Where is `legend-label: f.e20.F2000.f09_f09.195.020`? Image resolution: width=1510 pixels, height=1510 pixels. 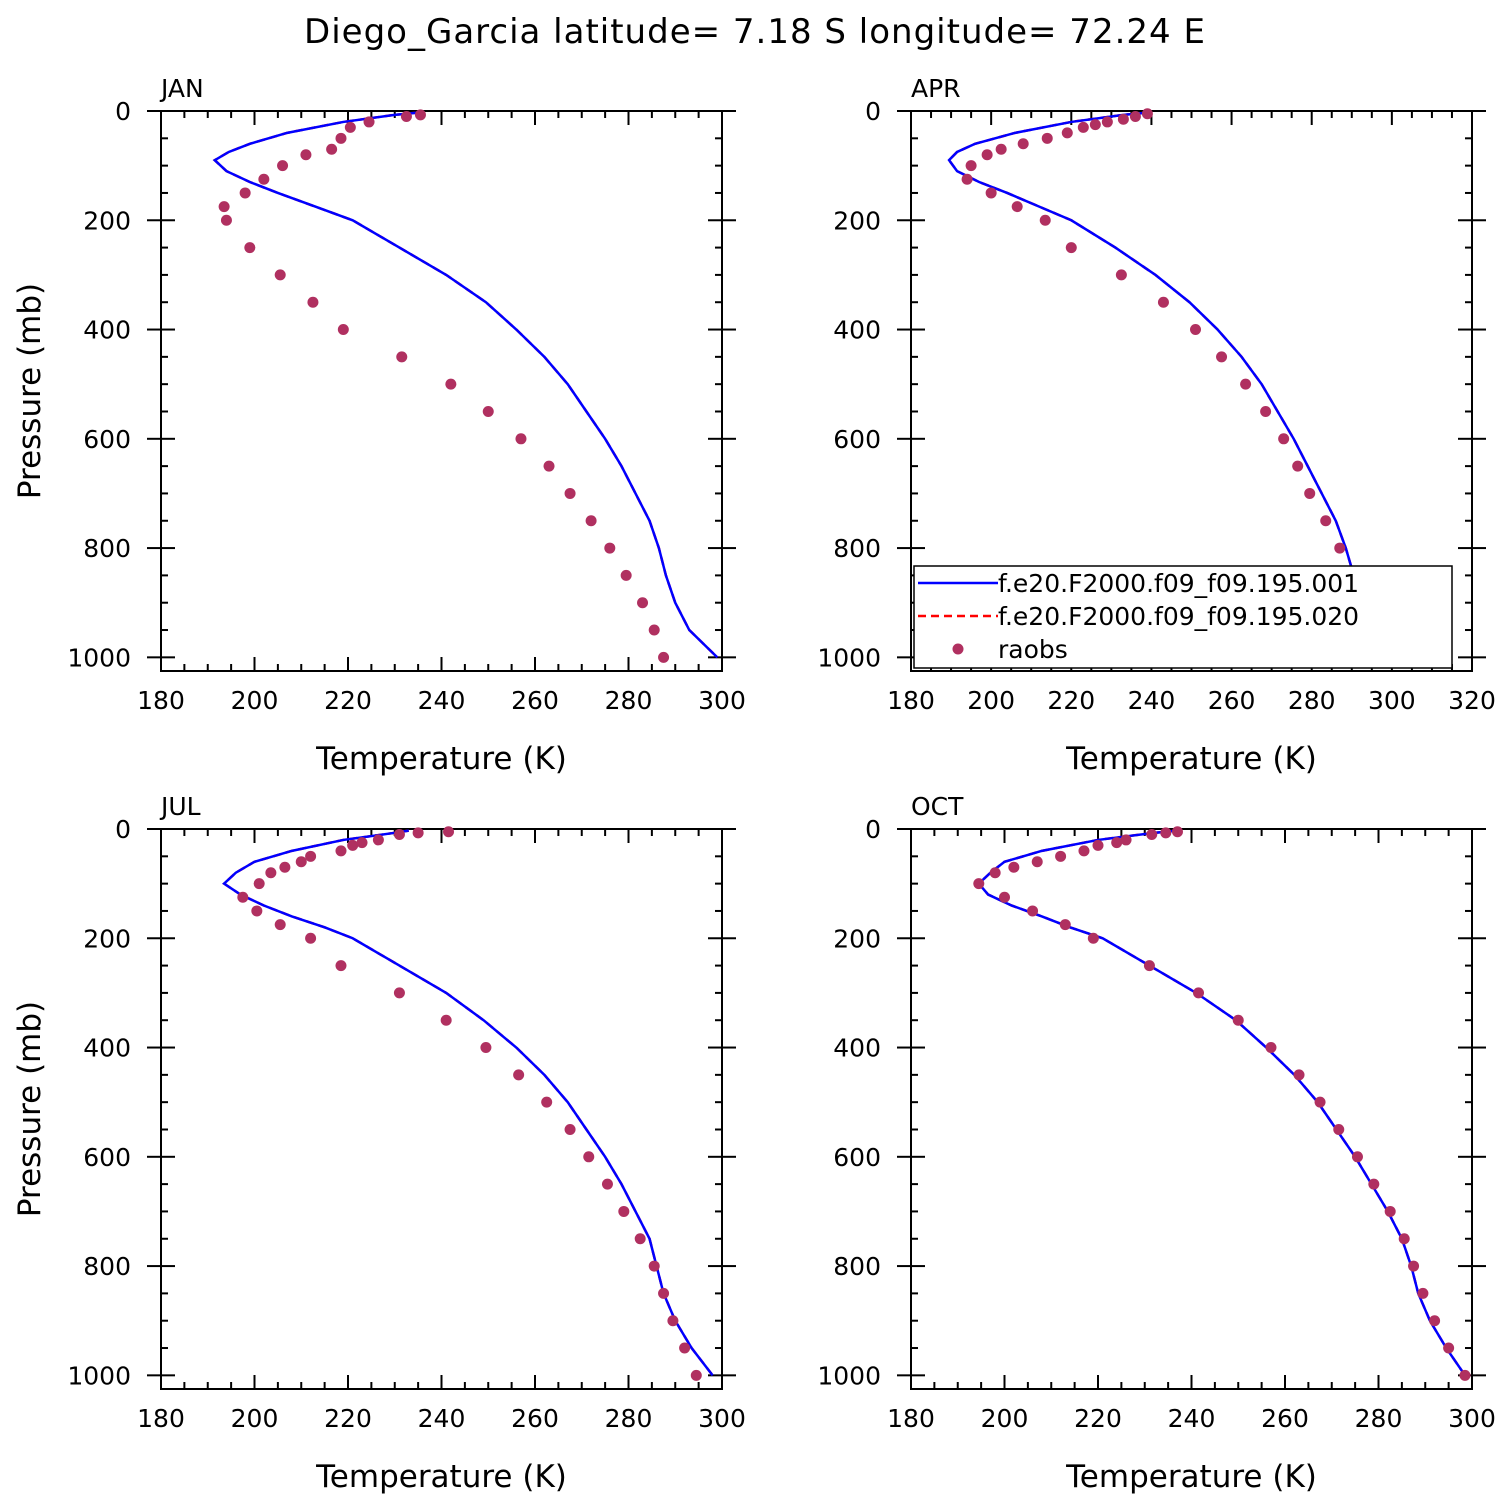 legend-label: f.e20.F2000.f09_f09.195.020 is located at coordinates (1178, 616).